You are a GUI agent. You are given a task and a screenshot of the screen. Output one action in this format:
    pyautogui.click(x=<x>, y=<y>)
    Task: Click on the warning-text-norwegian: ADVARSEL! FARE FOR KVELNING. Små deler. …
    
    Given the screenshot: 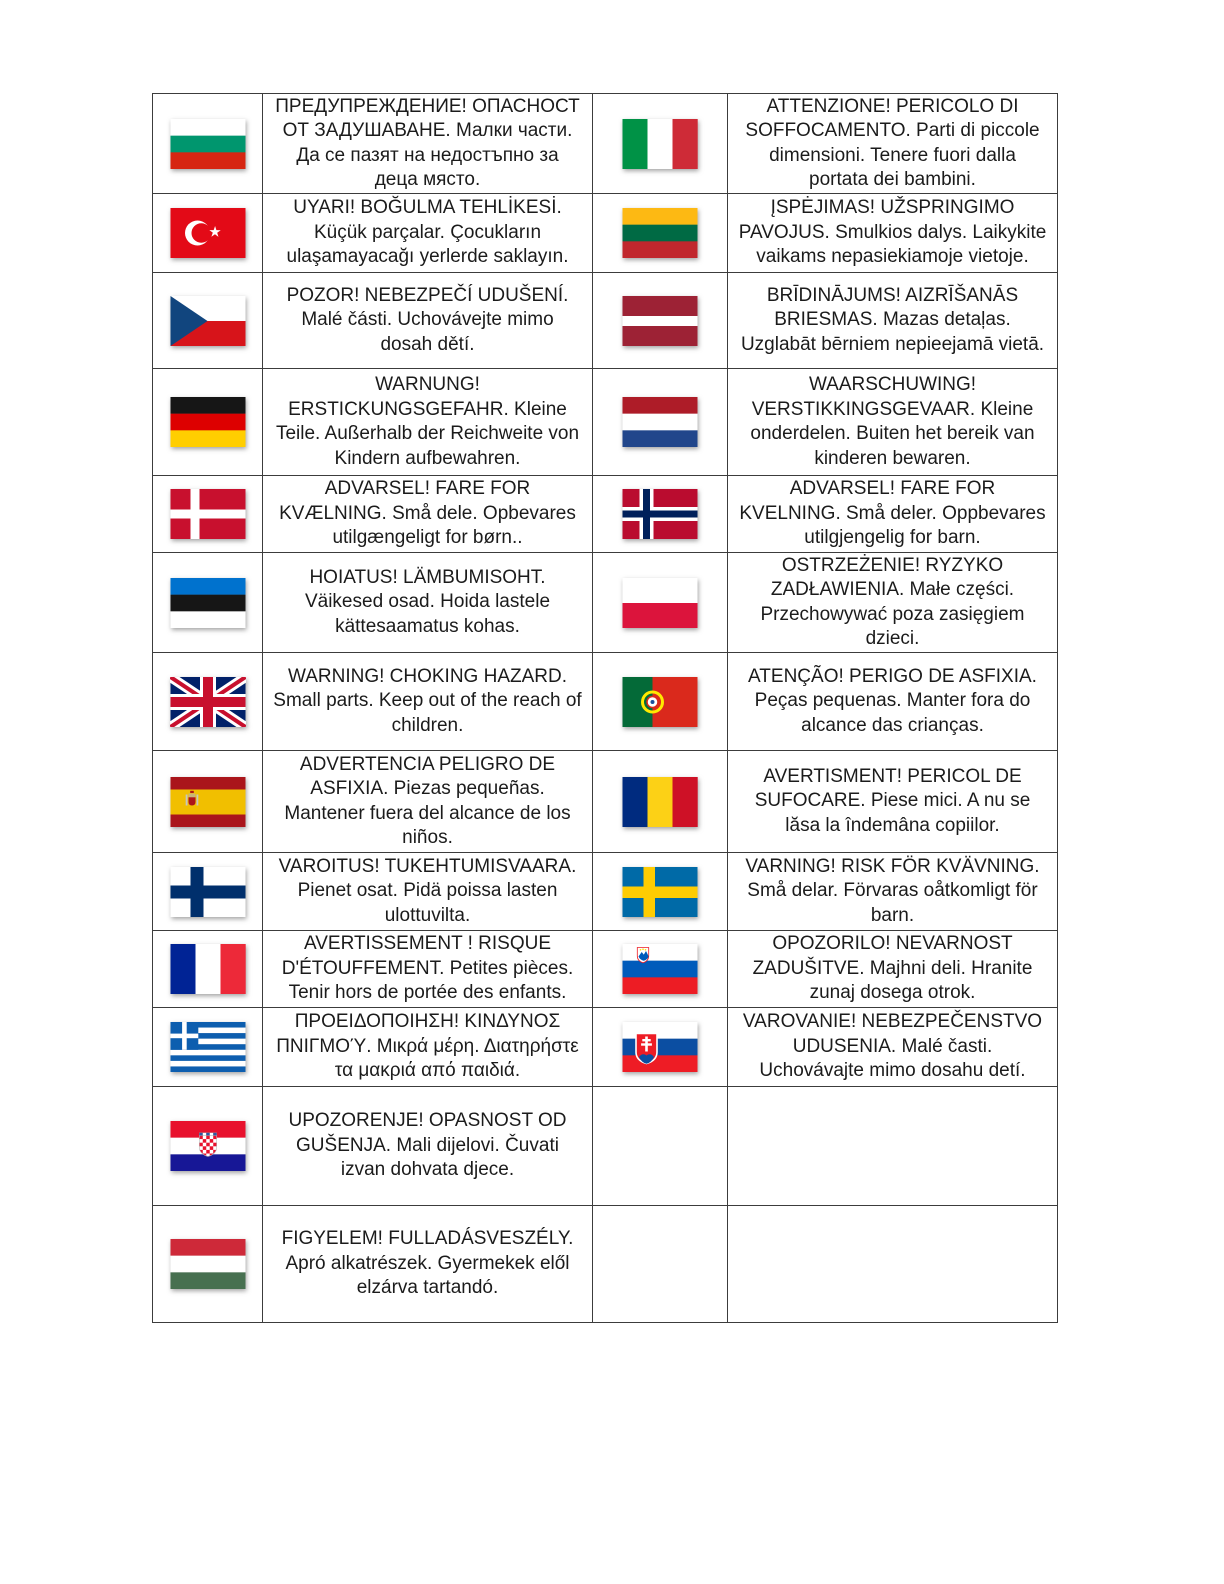 What is the action you would take?
    pyautogui.click(x=893, y=514)
    